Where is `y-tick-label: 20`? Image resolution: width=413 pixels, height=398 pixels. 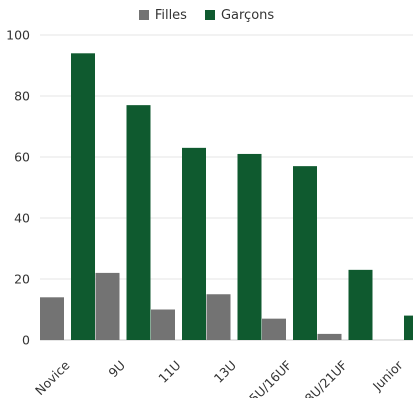 y-tick-label: 20 is located at coordinates (22, 279).